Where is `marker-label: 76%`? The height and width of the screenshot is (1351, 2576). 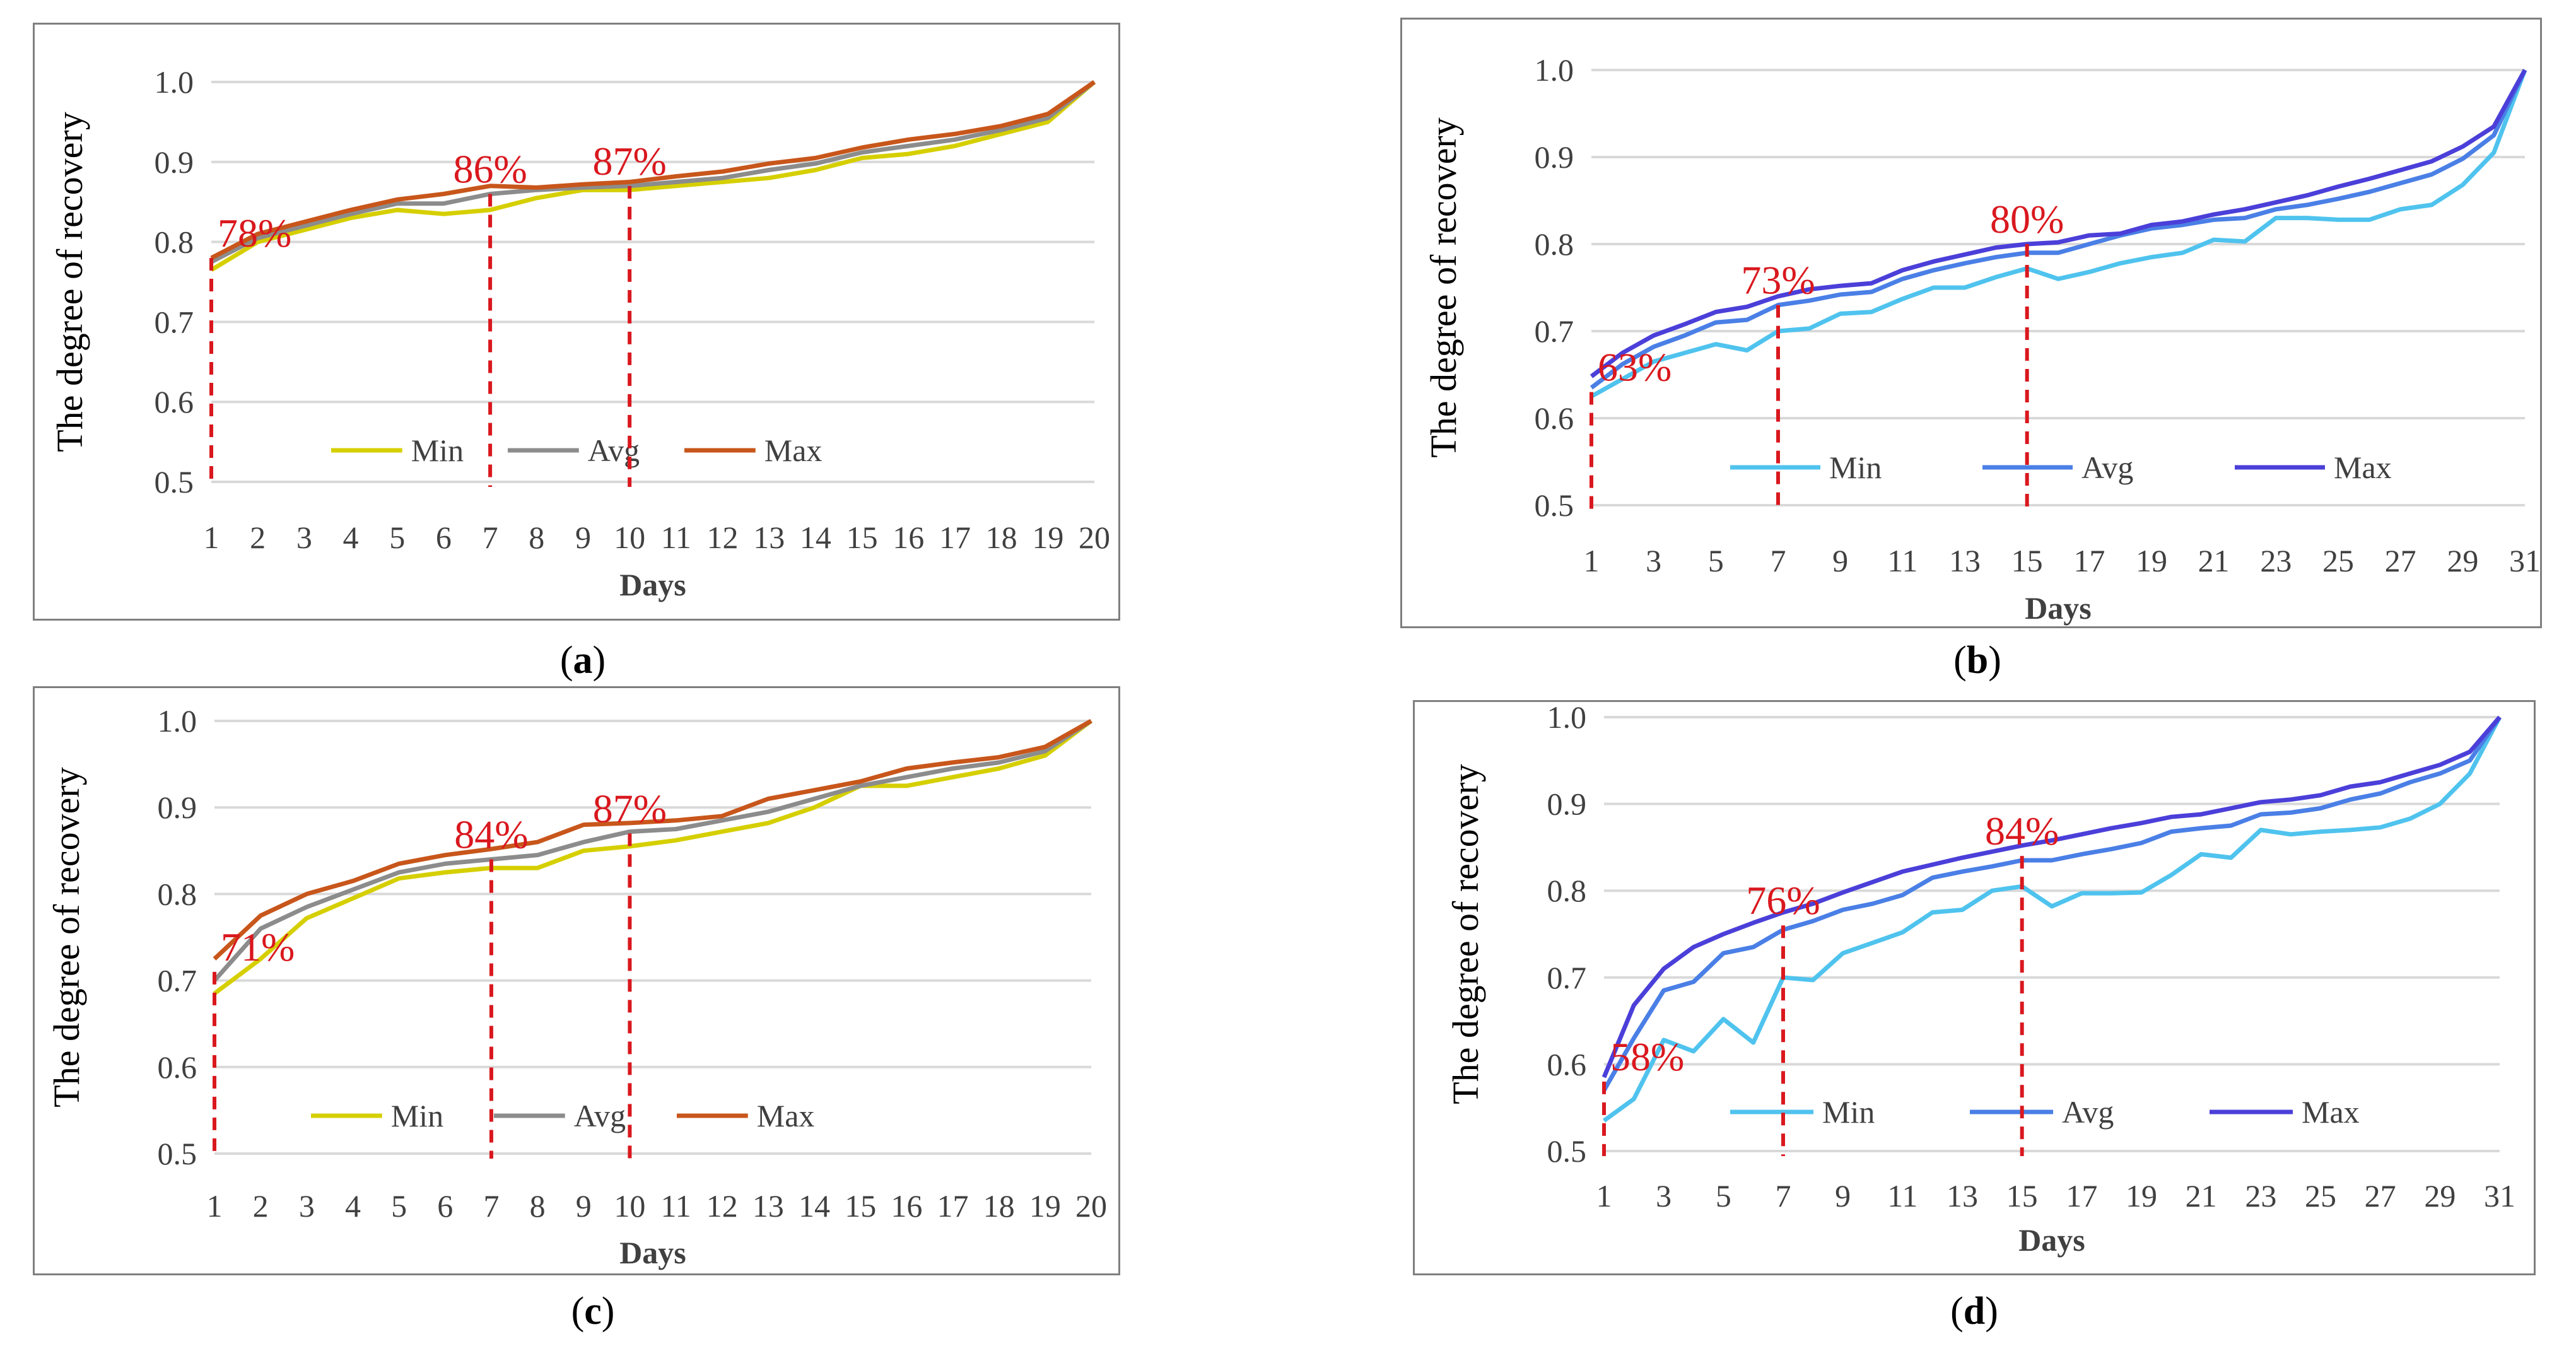
marker-label: 76% is located at coordinates (1783, 901).